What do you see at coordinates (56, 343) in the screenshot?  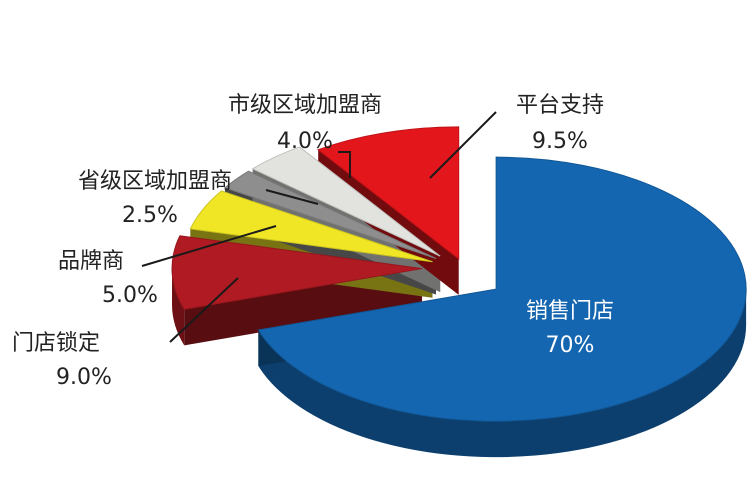 I see `label-name-1: 门店锁定` at bounding box center [56, 343].